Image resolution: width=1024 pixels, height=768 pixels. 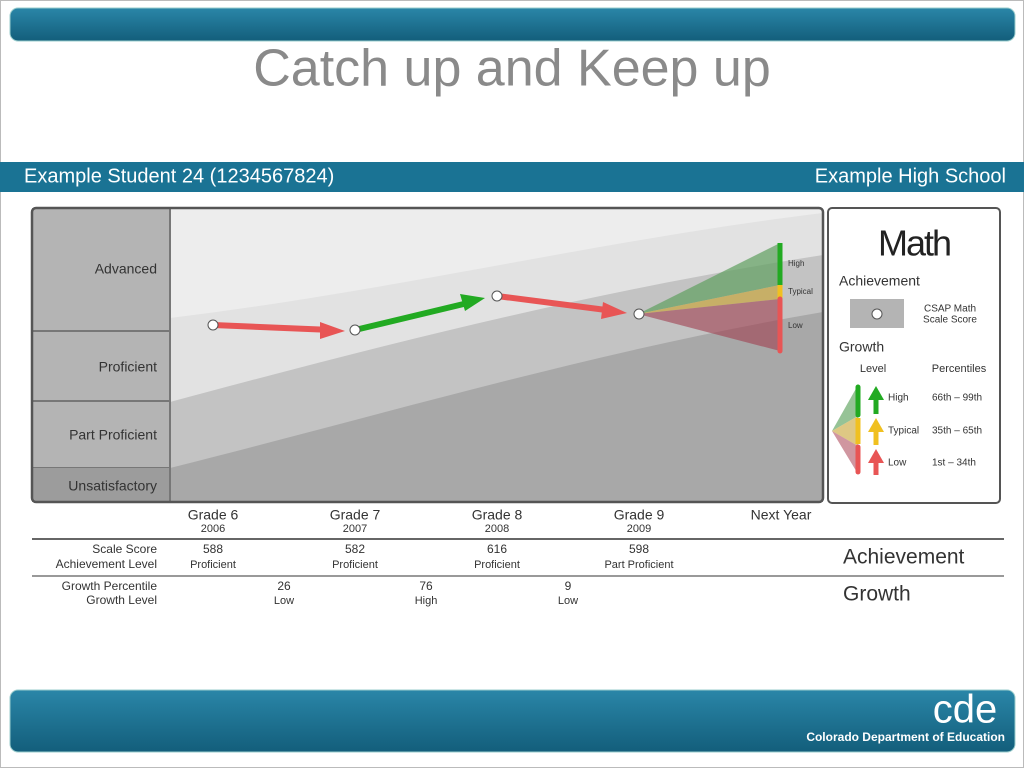 I want to click on level-label: Unsatisfactory, so click(x=112, y=486).